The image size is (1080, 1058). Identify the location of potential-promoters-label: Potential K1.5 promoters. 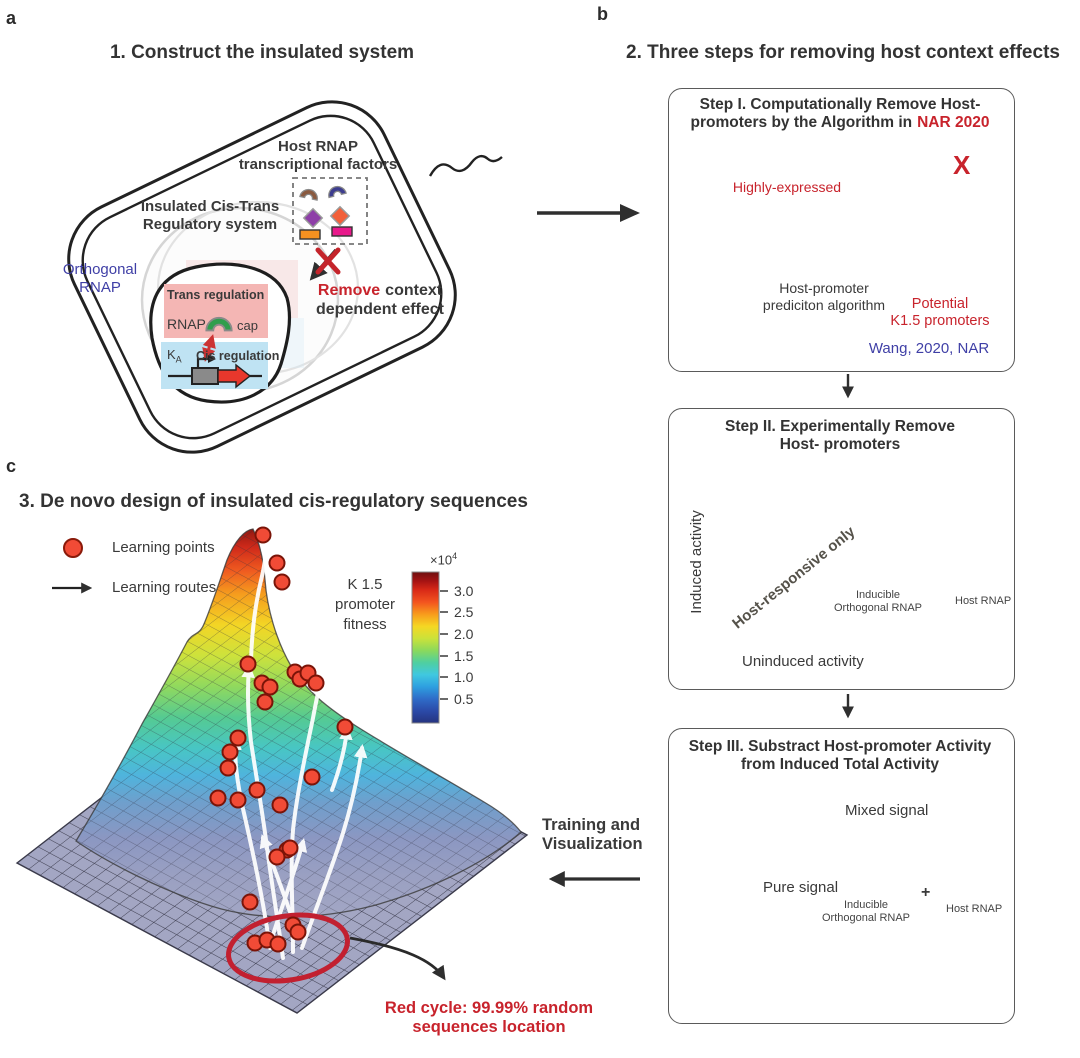
(939, 313).